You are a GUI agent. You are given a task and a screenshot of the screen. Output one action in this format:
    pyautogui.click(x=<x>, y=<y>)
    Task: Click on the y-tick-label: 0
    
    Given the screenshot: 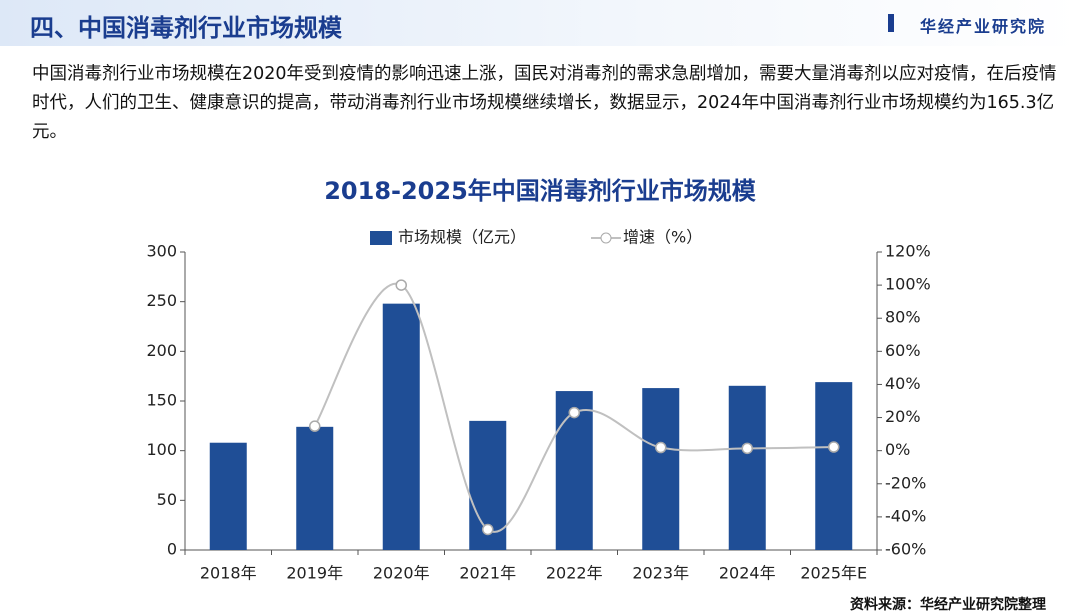 What is the action you would take?
    pyautogui.click(x=172, y=549)
    